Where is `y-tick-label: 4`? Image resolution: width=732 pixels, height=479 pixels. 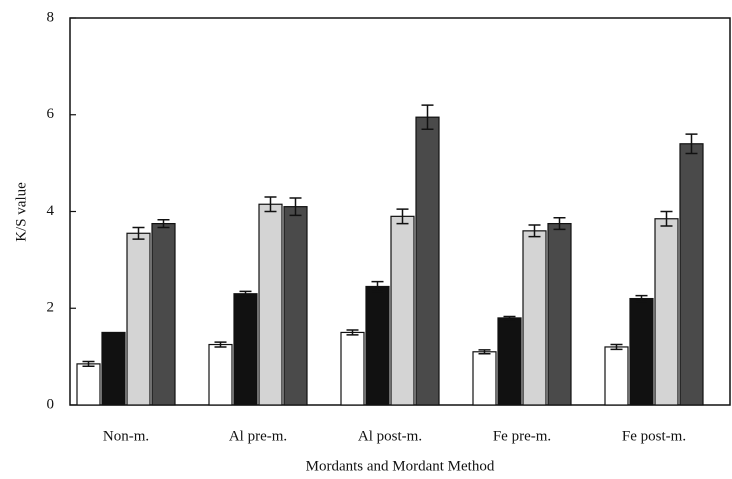
y-tick-label: 4 is located at coordinates (51, 211).